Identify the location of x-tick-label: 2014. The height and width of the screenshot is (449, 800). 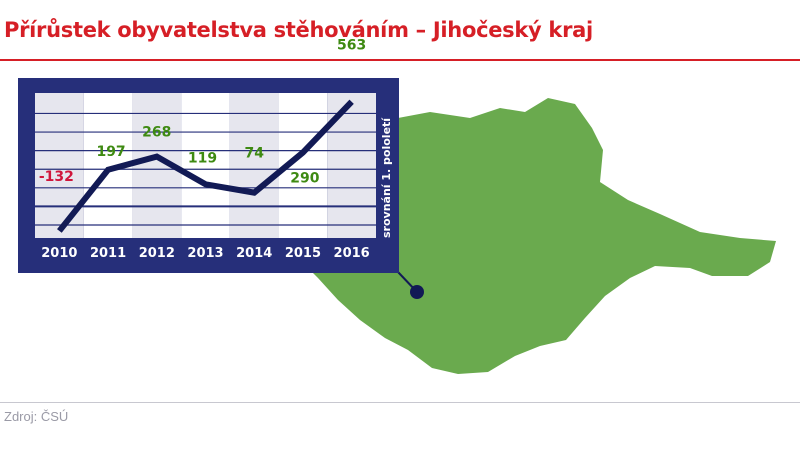
(254, 253).